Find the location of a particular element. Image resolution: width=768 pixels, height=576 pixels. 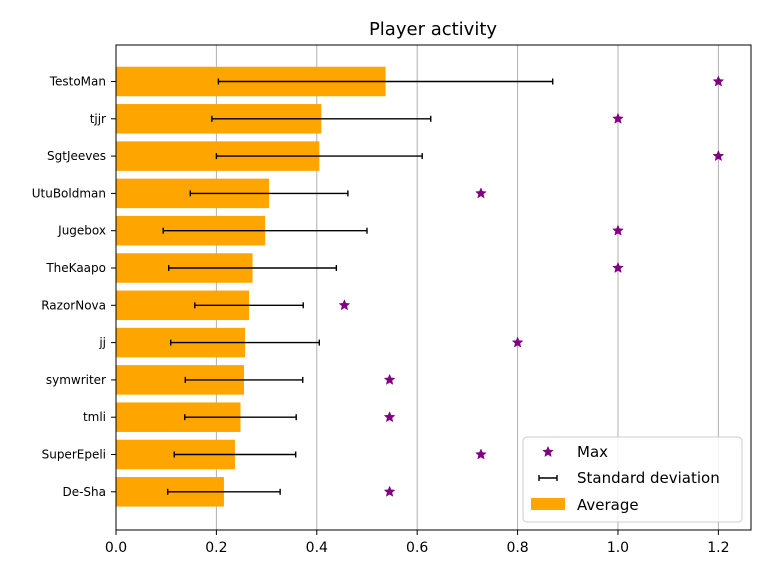

legend-average-swatch is located at coordinates (548, 504).